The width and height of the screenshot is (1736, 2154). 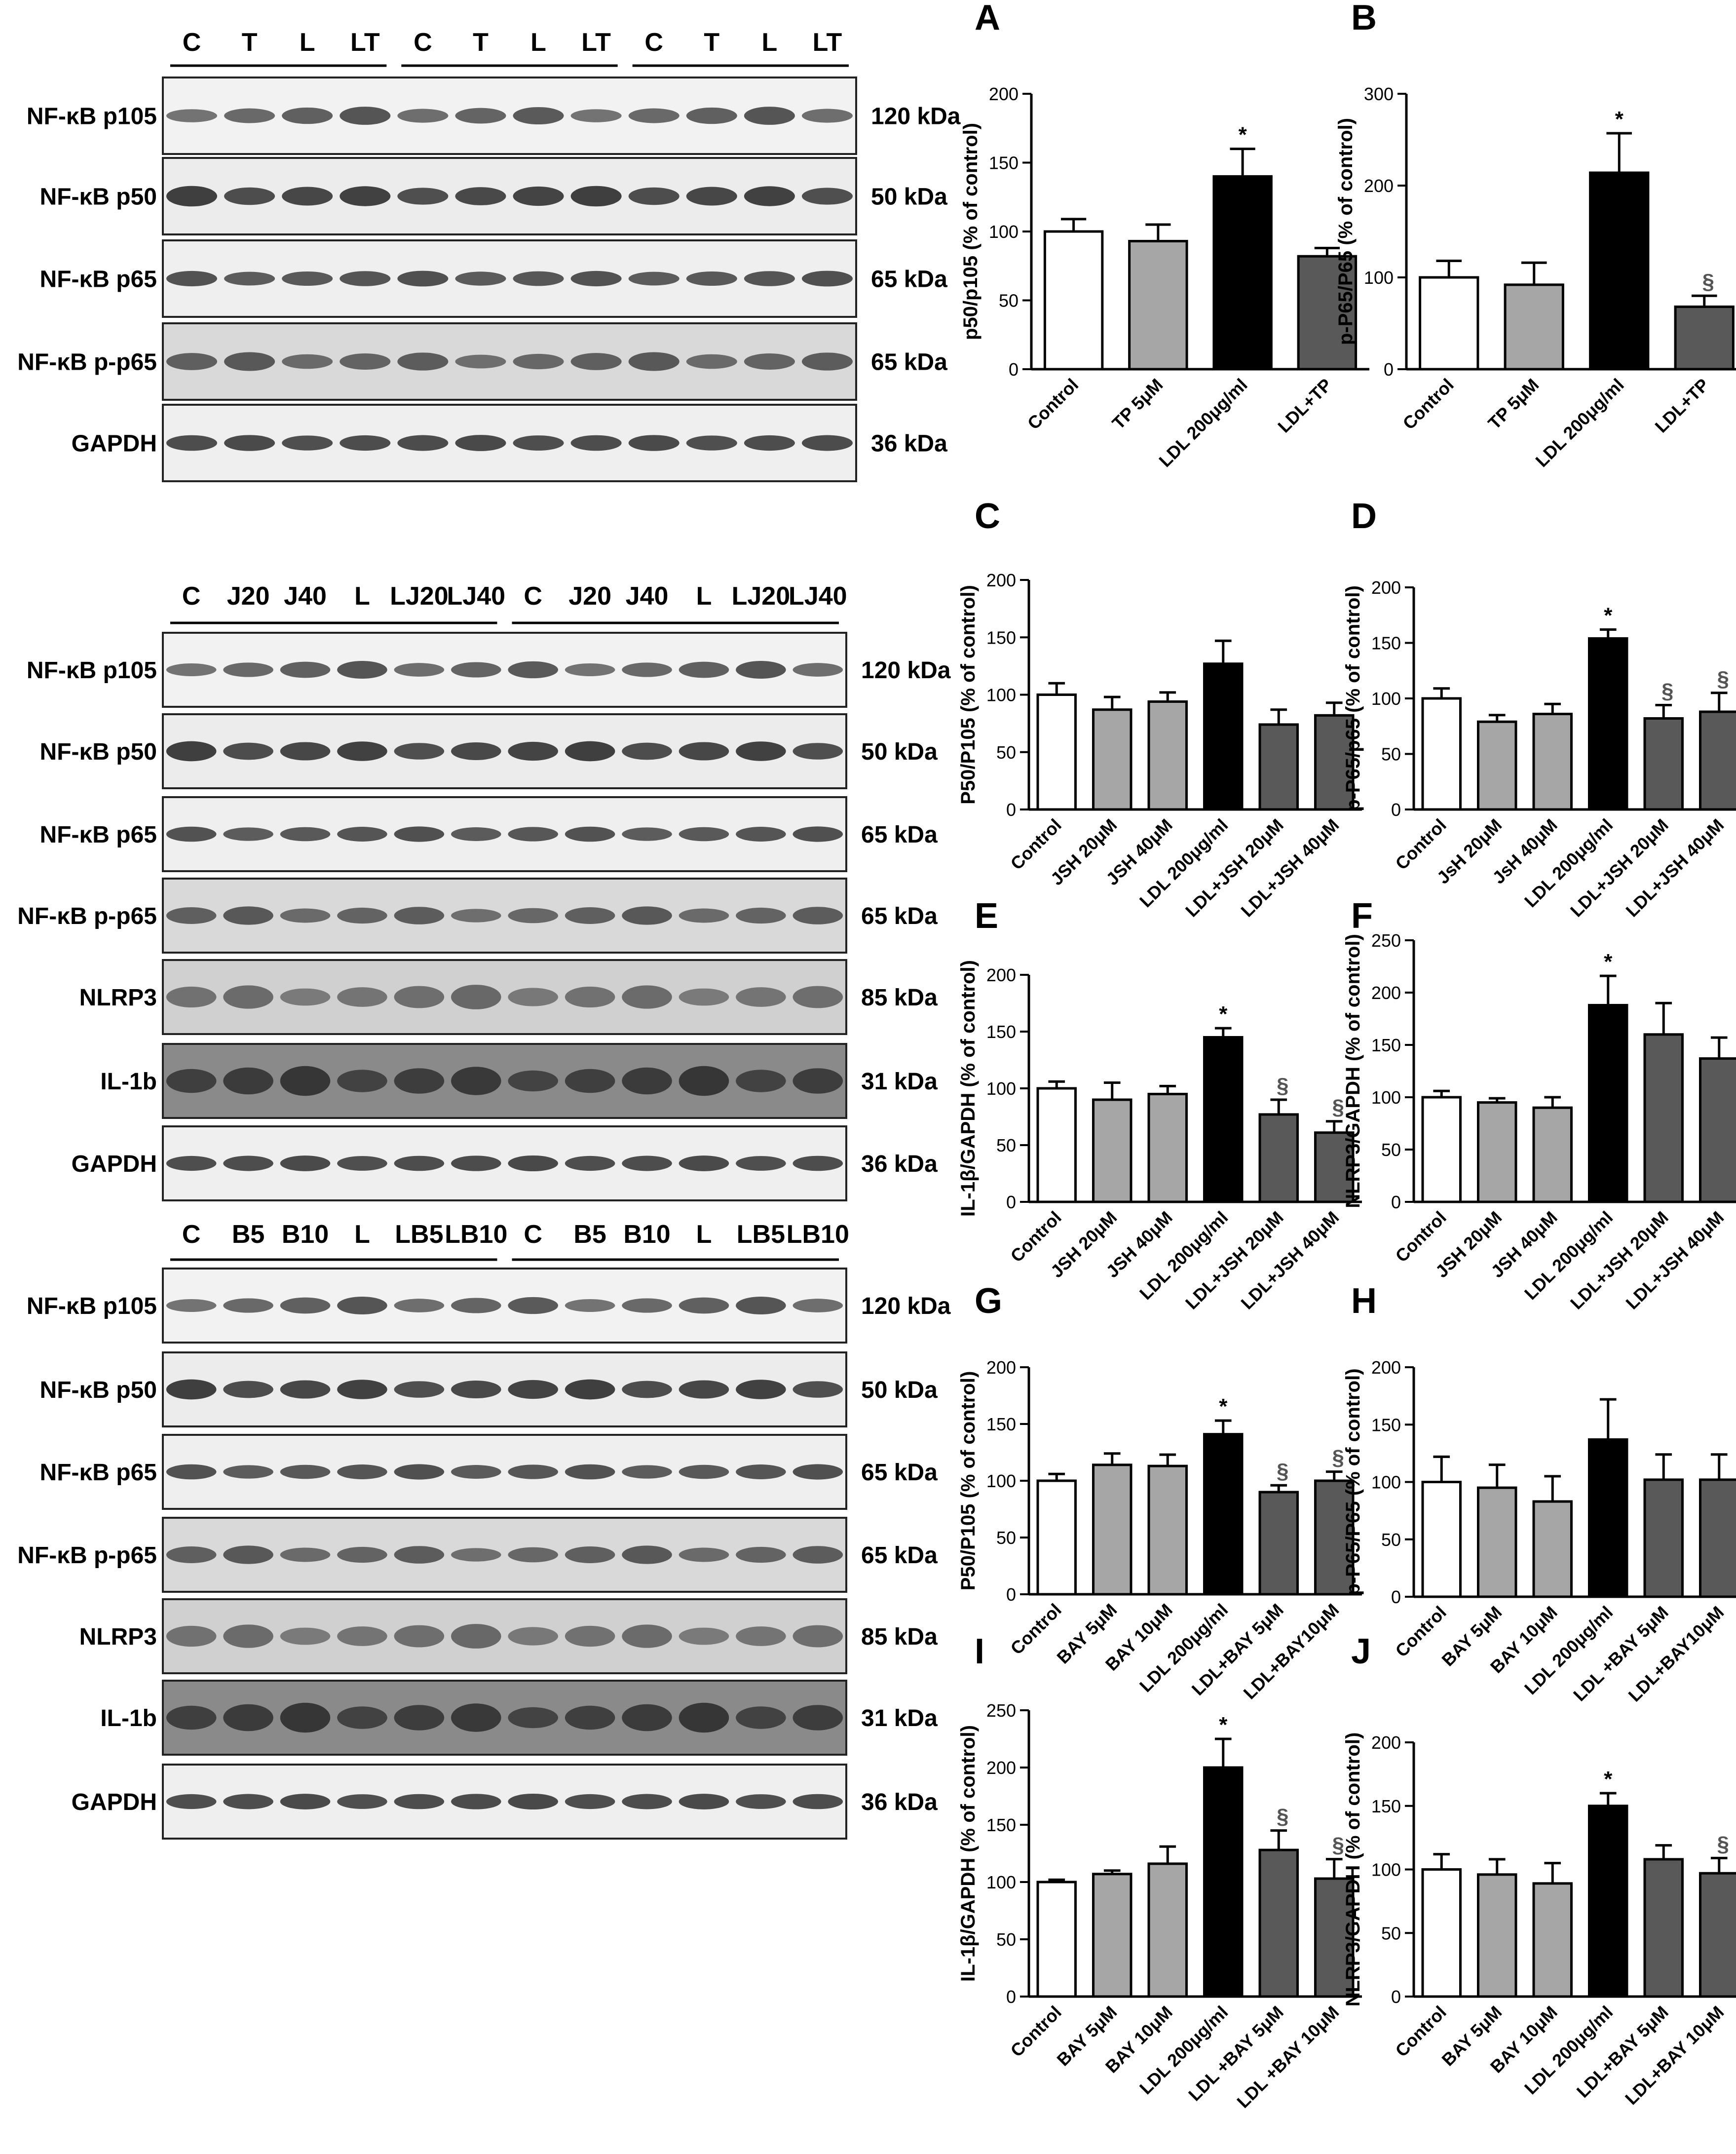 What do you see at coordinates (828, 43) in the screenshot?
I see `lane-label: LT` at bounding box center [828, 43].